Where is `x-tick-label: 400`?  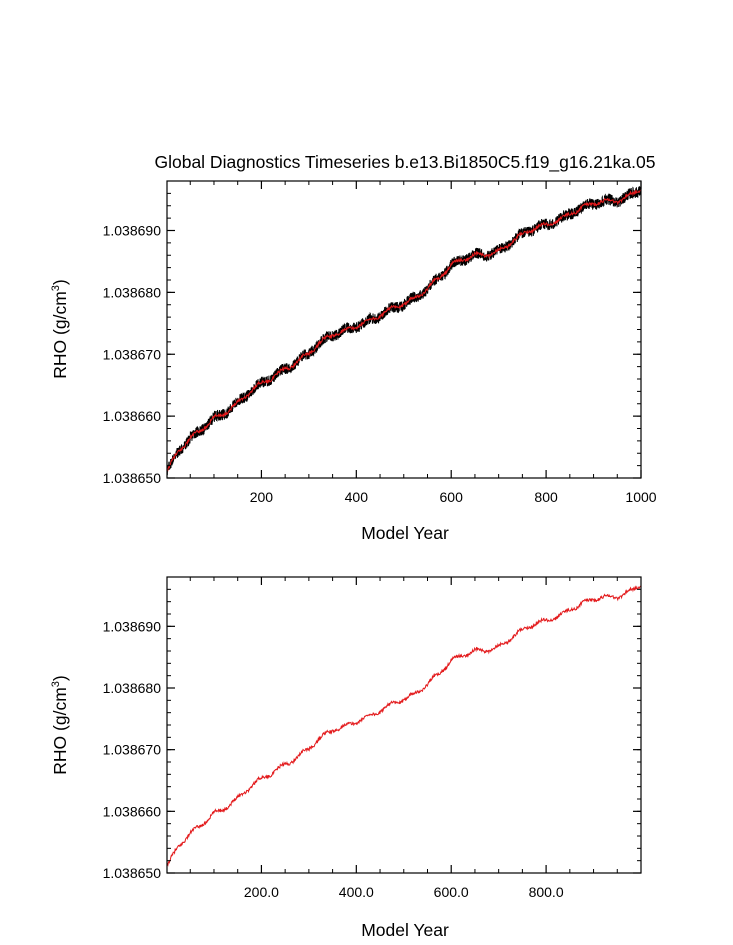 x-tick-label: 400 is located at coordinates (357, 497).